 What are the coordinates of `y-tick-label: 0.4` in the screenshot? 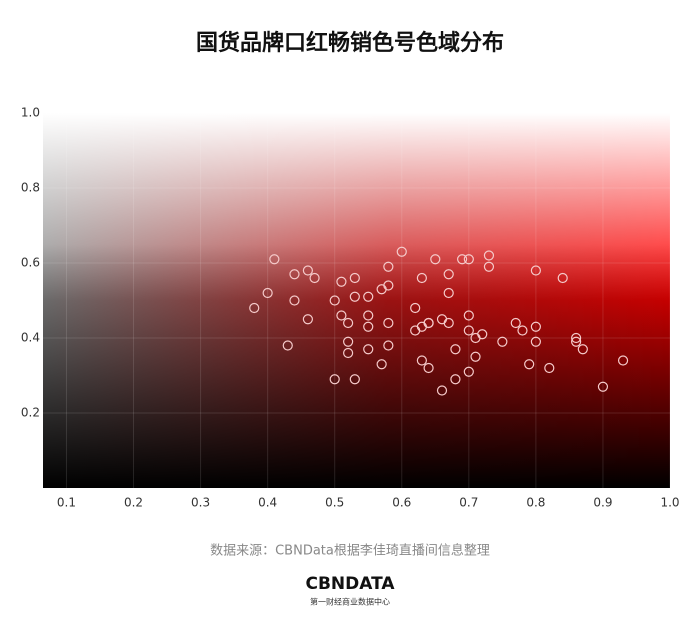 It's located at (30, 338).